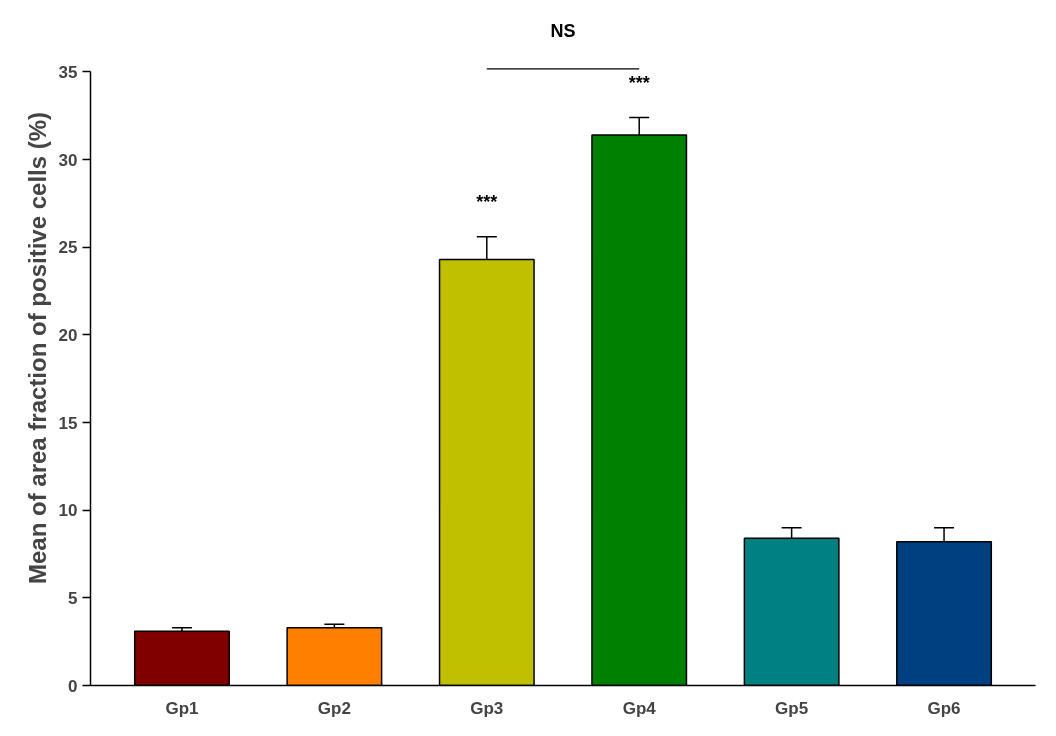  I want to click on y-tick-label: 30, so click(68, 160).